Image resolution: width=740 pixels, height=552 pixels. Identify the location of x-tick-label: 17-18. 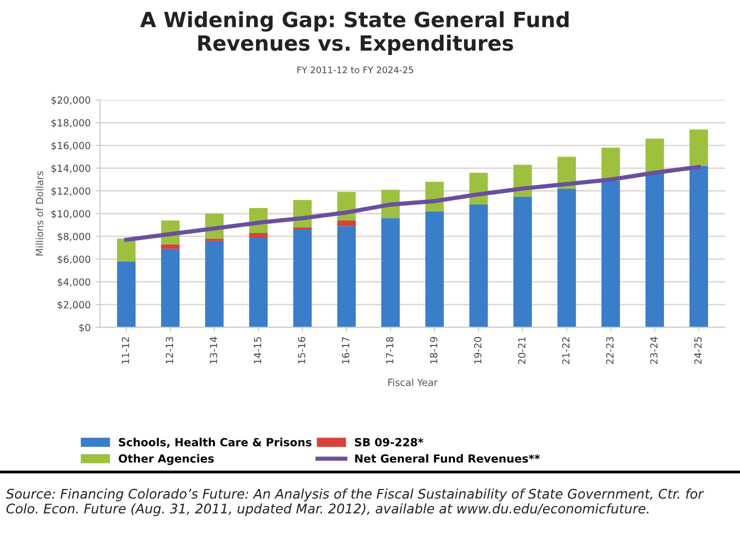
(390, 350).